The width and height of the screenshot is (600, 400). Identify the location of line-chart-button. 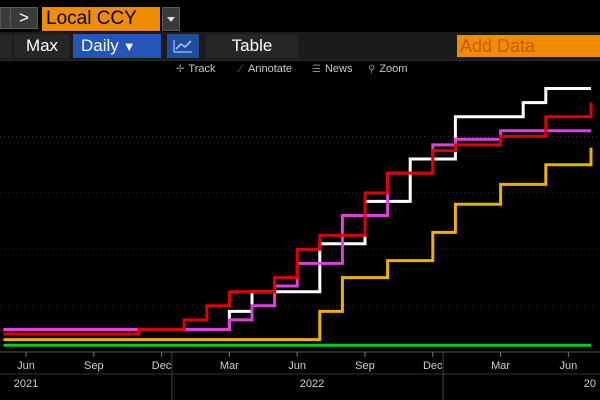
(183, 46).